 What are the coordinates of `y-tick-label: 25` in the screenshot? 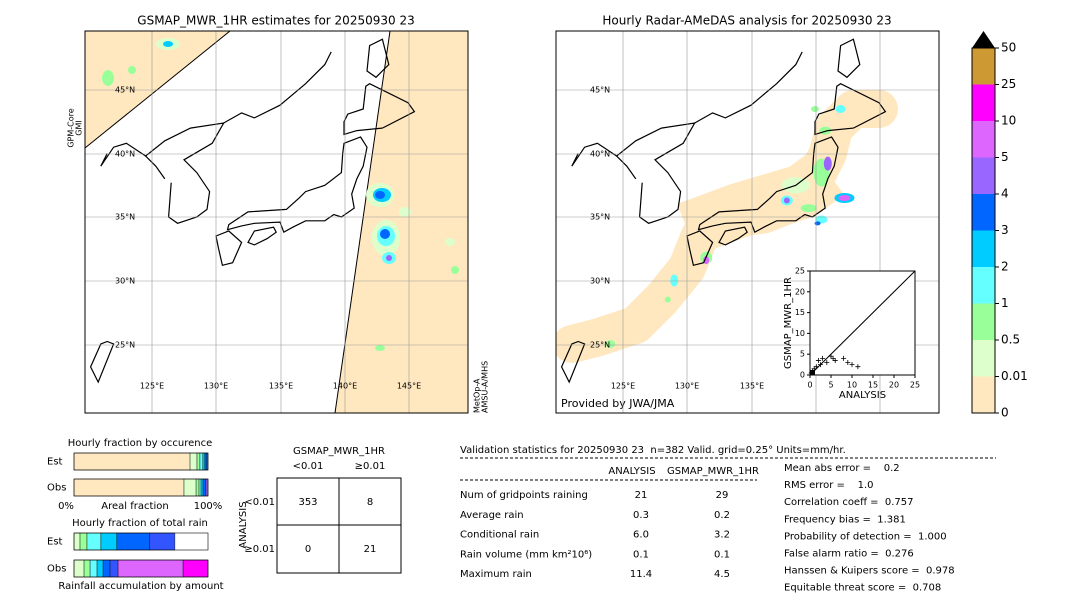 It's located at (800, 271).